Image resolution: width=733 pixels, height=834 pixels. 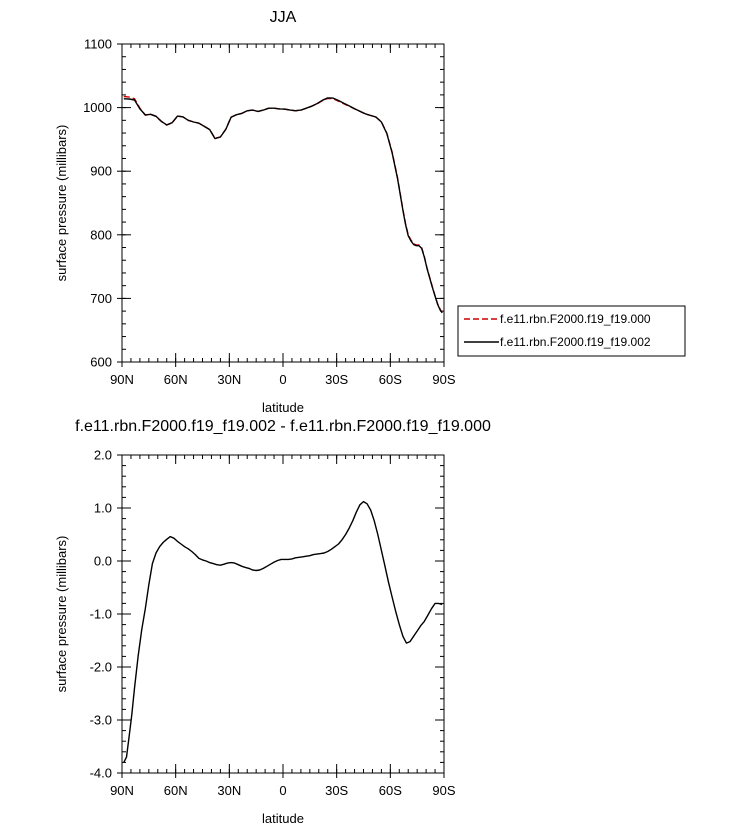 I want to click on chart-top-title: JJA, so click(x=283, y=17).